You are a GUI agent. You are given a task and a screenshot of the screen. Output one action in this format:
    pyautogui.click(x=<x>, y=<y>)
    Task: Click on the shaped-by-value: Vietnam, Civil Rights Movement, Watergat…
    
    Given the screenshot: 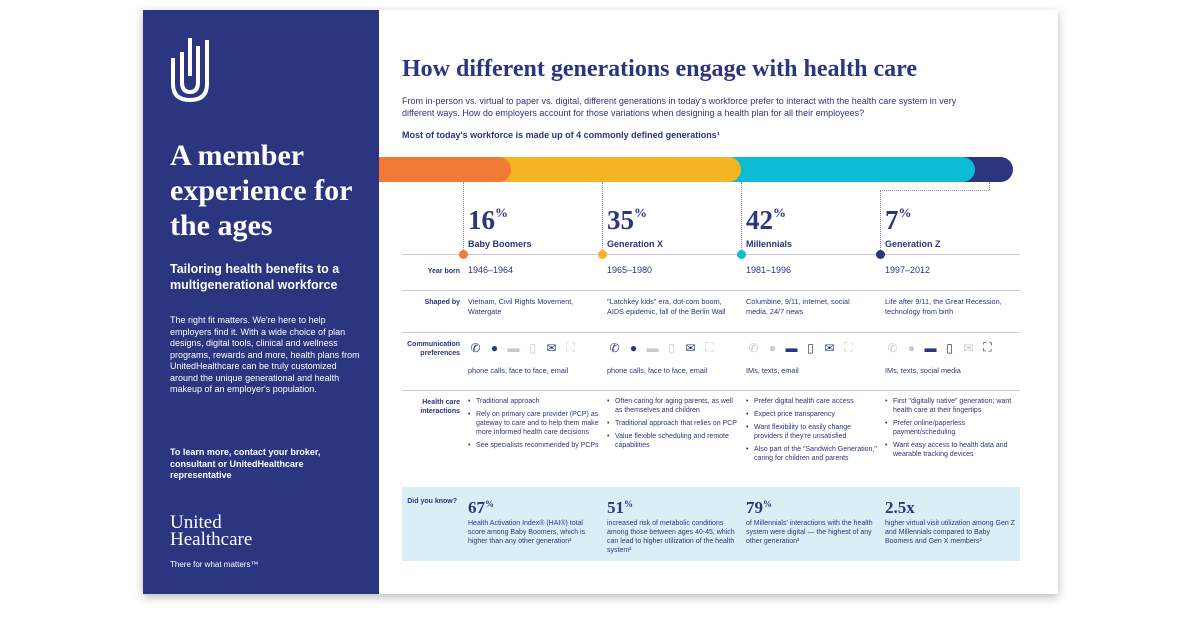 What is the action you would take?
    pyautogui.click(x=521, y=306)
    